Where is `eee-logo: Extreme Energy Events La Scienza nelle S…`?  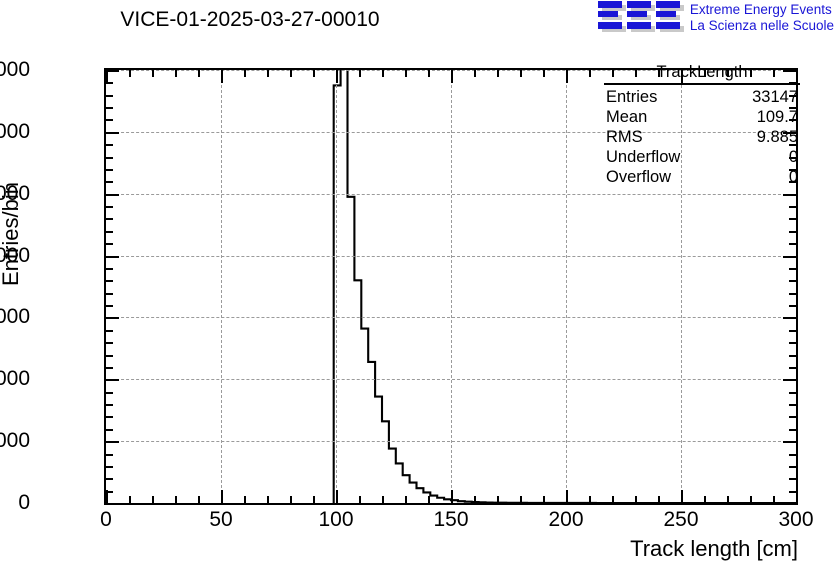 eee-logo: Extreme Energy Events La Scienza nelle S… is located at coordinates (715, 17).